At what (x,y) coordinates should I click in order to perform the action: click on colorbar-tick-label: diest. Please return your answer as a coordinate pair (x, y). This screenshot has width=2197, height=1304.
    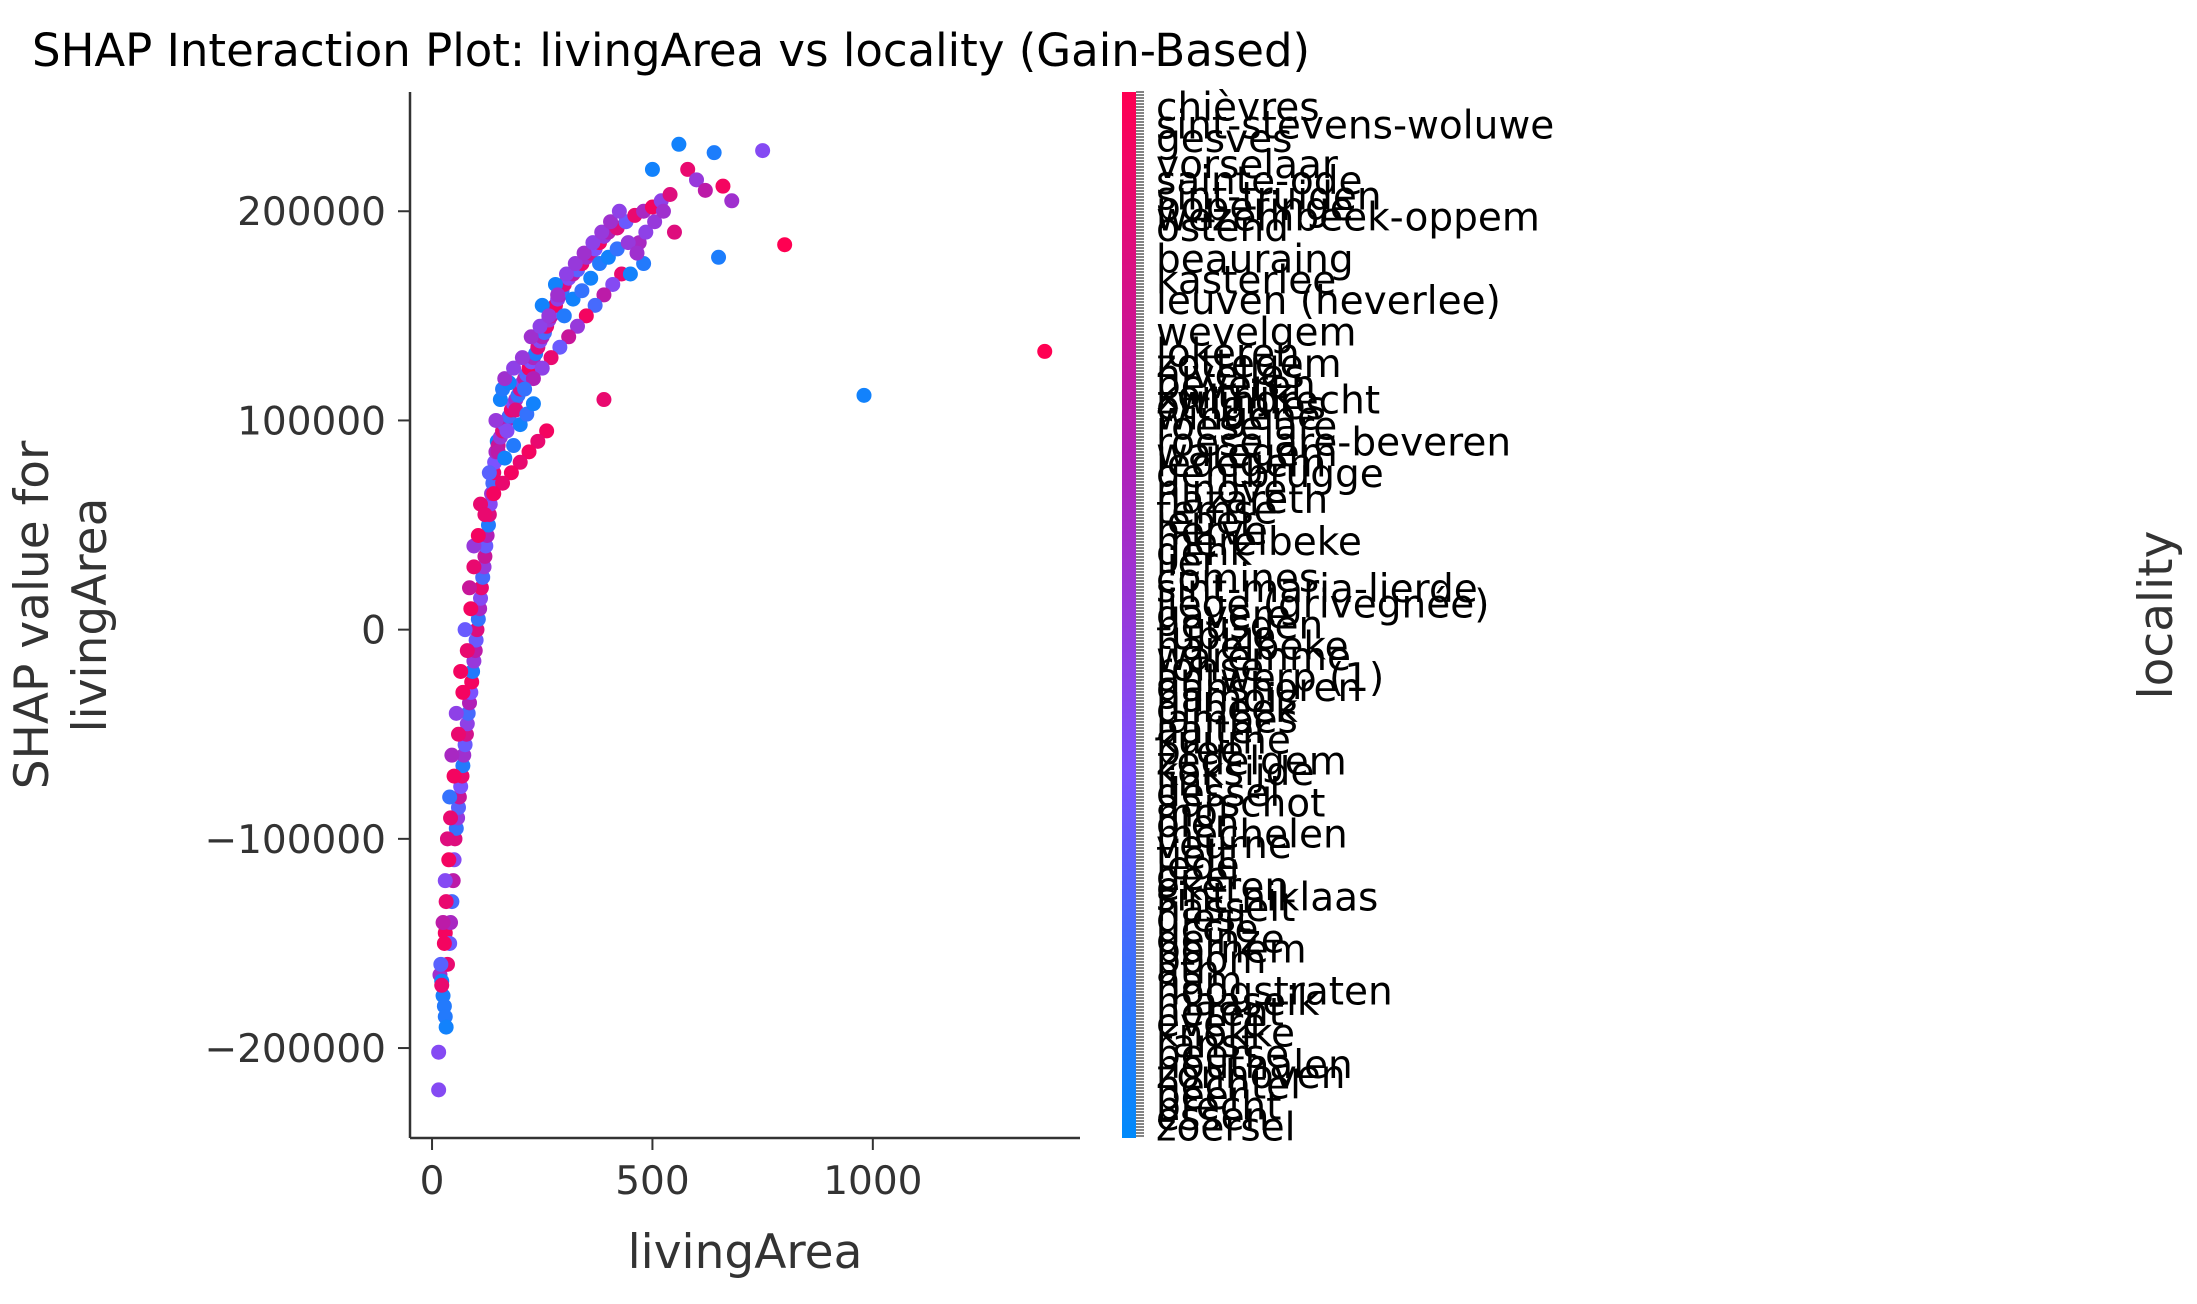
    Looking at the image, I should click on (1203, 918).